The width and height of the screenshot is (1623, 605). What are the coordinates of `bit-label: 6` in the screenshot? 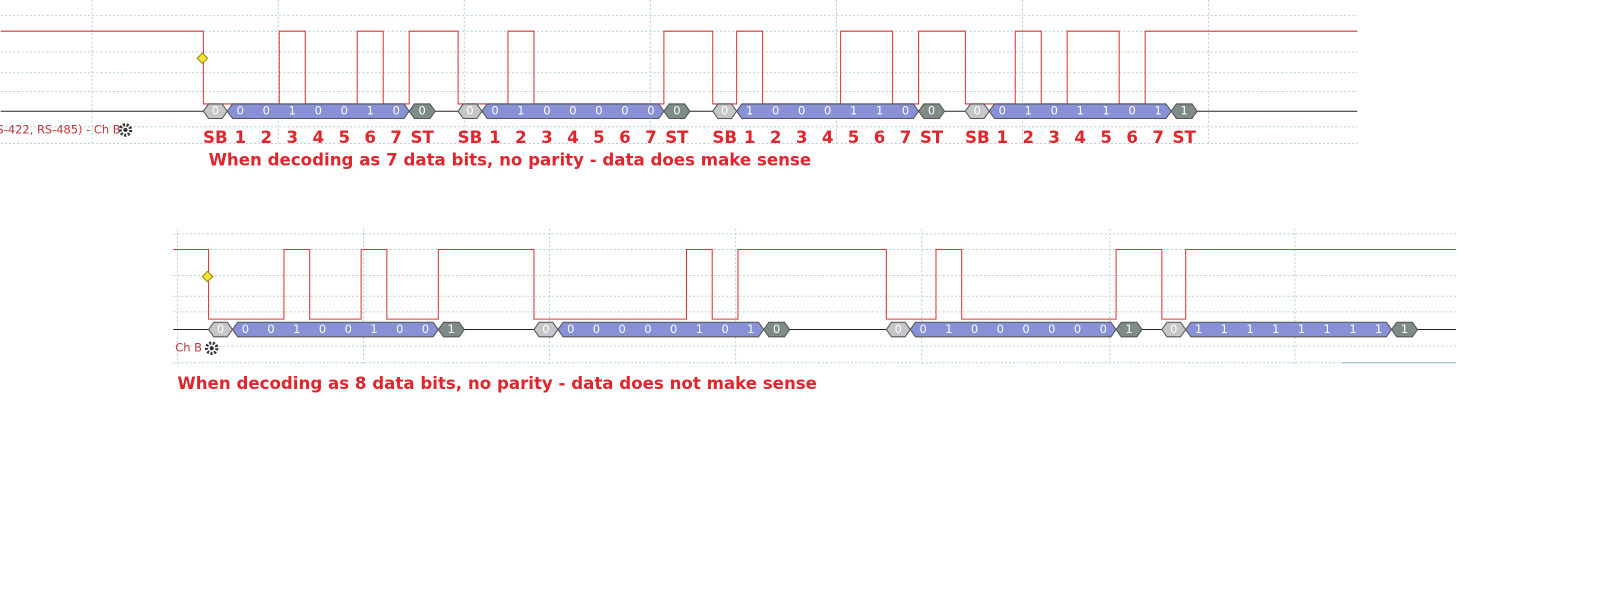 It's located at (625, 137).